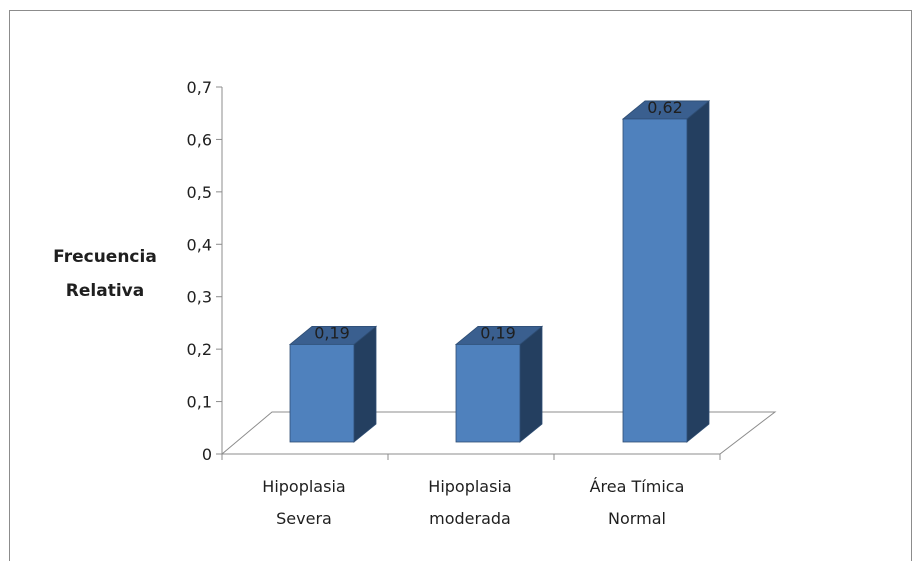  I want to click on y-axis-label-line-1: Frecuencia, so click(105, 257).